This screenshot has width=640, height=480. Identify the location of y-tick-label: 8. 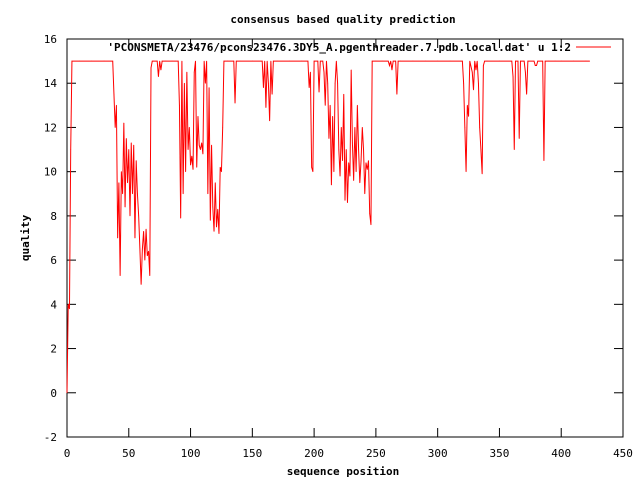
(53, 216).